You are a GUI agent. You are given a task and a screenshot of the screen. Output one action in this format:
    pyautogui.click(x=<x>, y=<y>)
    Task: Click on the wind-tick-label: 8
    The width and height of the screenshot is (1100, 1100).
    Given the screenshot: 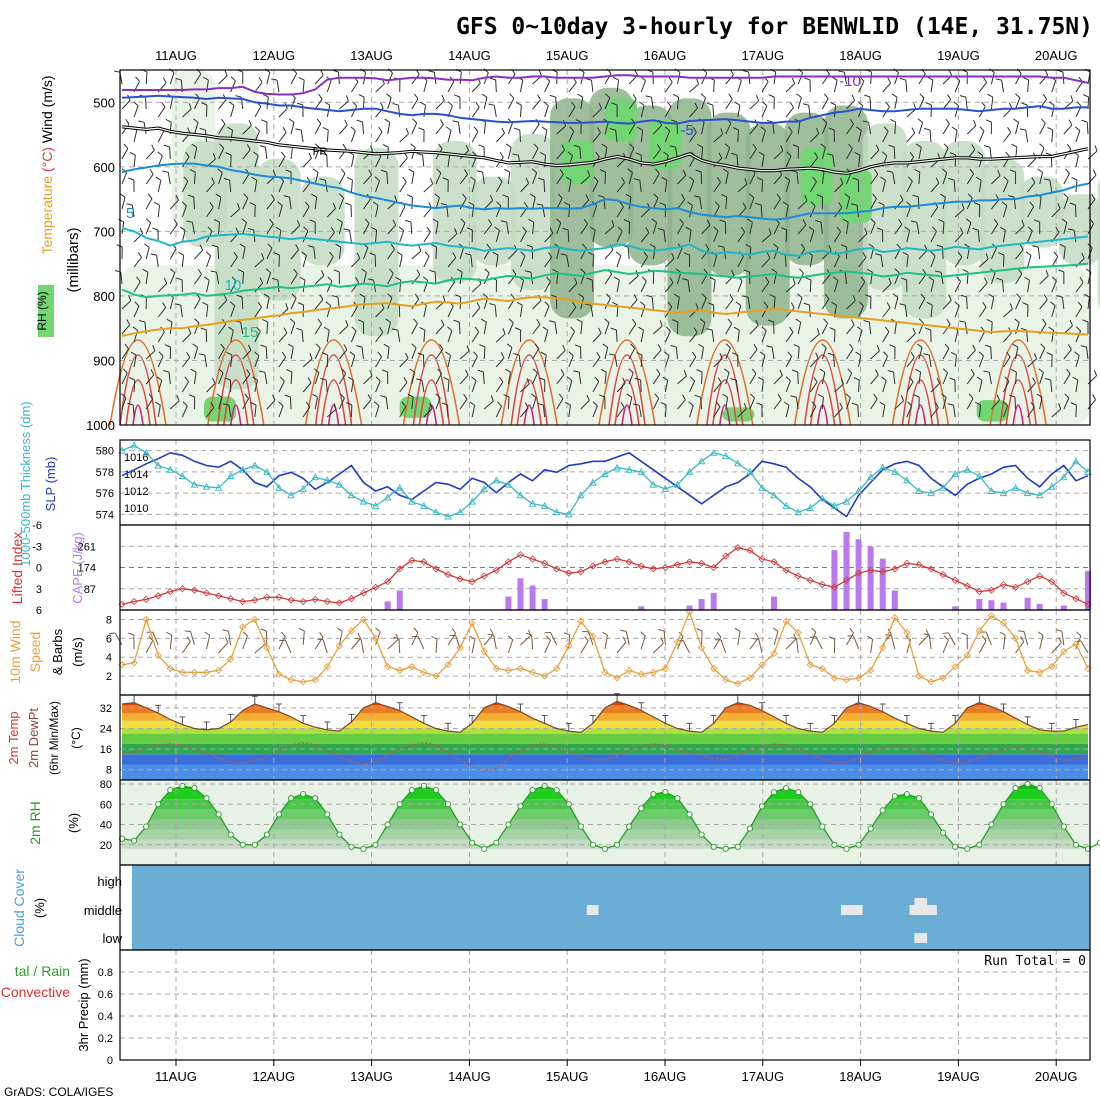 What is the action you would take?
    pyautogui.click(x=109, y=620)
    